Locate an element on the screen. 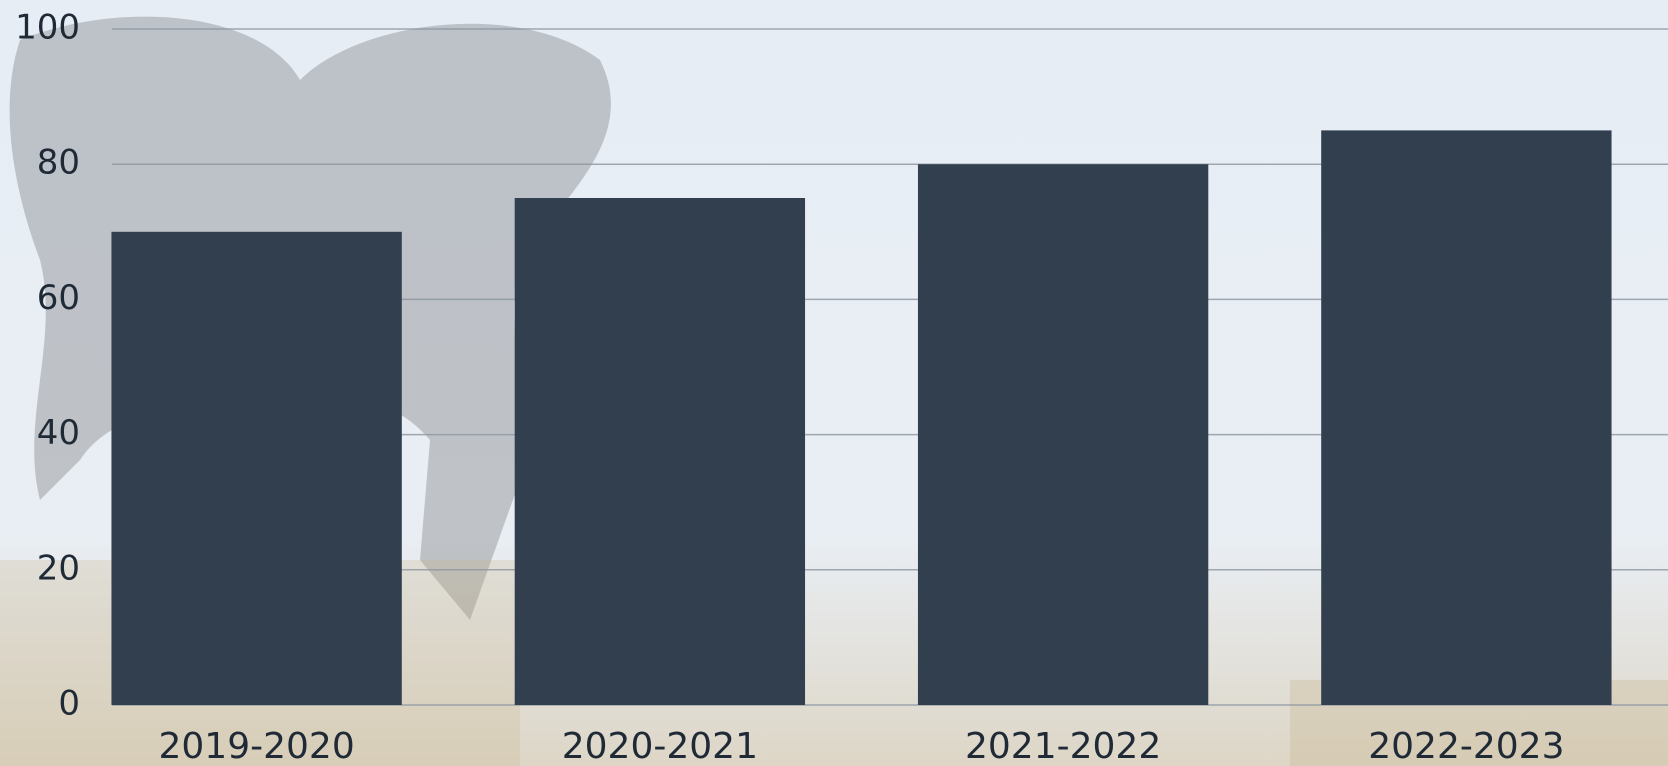 Image resolution: width=1668 pixels, height=766 pixels. y-tick-label: 40 is located at coordinates (58, 433).